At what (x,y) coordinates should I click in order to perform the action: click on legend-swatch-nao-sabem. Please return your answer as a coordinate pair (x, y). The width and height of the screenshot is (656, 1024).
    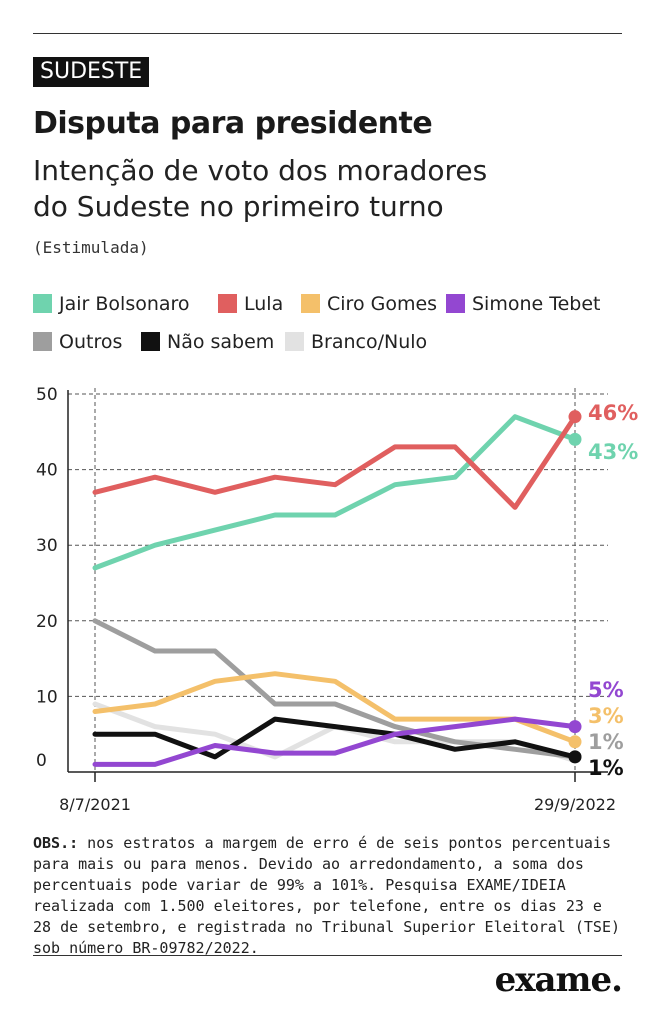
    Looking at the image, I should click on (150, 341).